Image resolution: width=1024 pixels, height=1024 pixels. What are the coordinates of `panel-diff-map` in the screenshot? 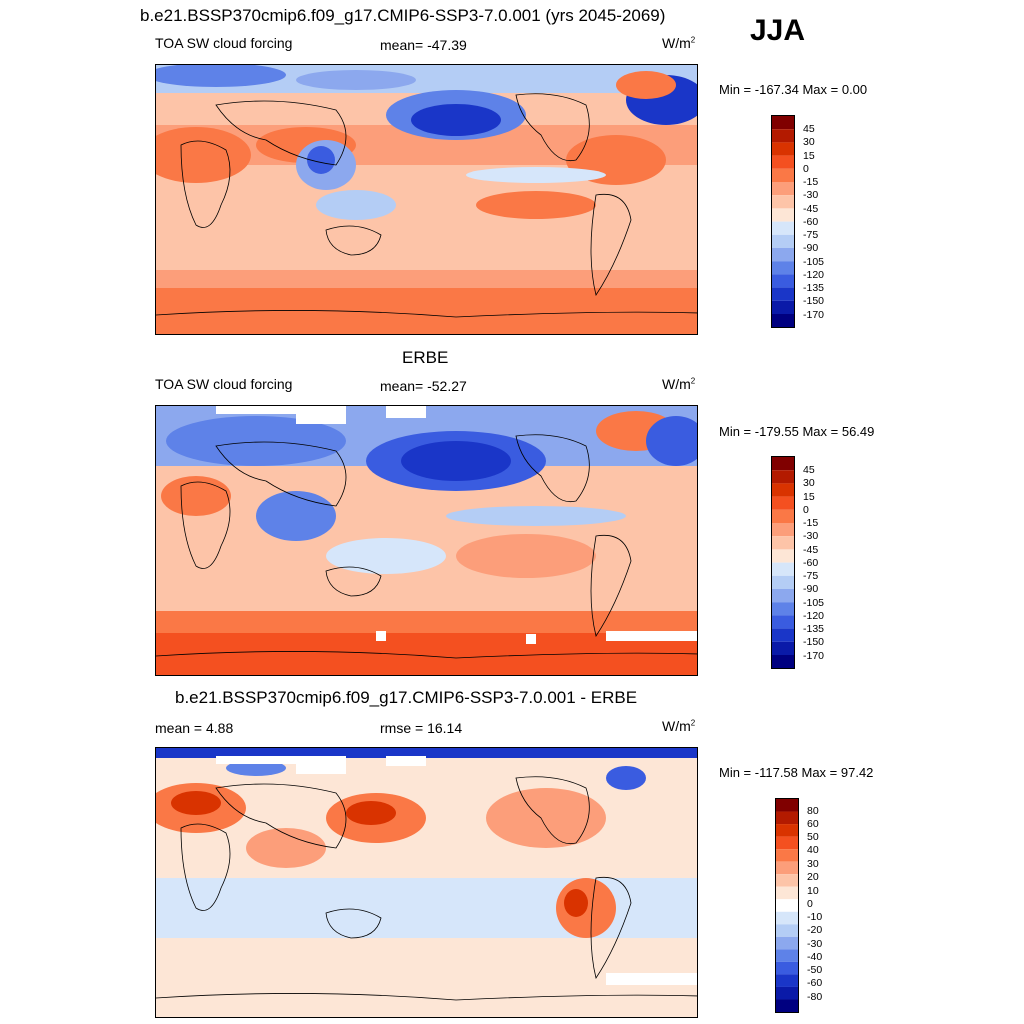 It's located at (426, 882).